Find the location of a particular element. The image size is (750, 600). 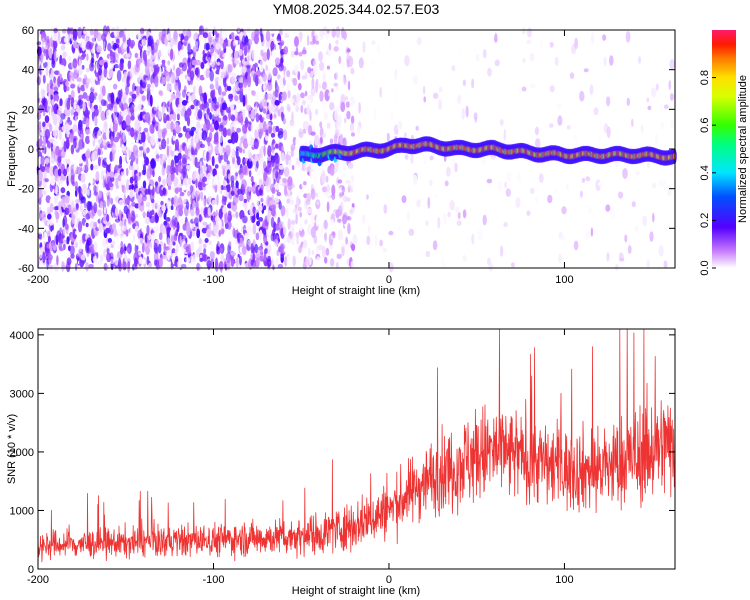

y-tick-label: -60 is located at coordinates (26, 269).